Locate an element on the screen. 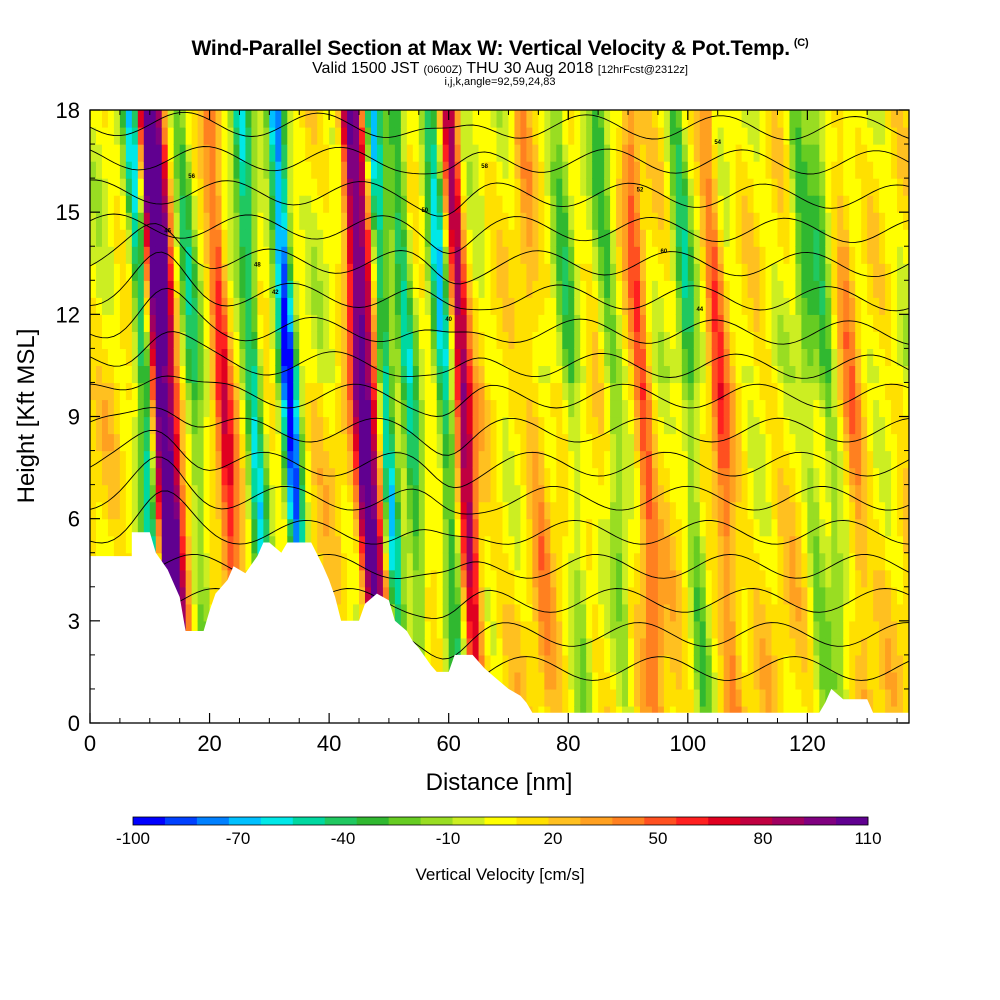 The height and width of the screenshot is (1000, 1000). x-tick-label: 40 is located at coordinates (329, 743).